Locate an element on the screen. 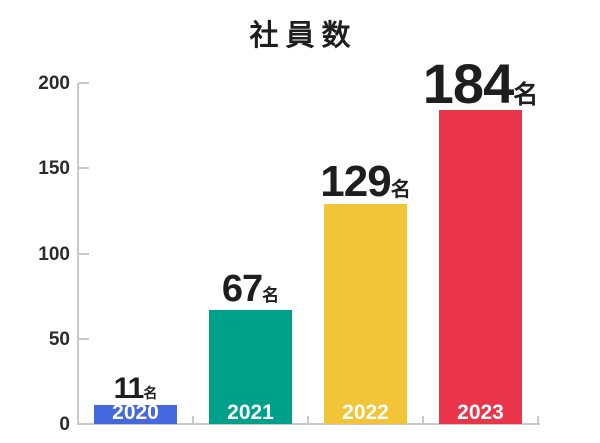 Image resolution: width=600 pixels, height=443 pixels. x-axis-line is located at coordinates (308, 424).